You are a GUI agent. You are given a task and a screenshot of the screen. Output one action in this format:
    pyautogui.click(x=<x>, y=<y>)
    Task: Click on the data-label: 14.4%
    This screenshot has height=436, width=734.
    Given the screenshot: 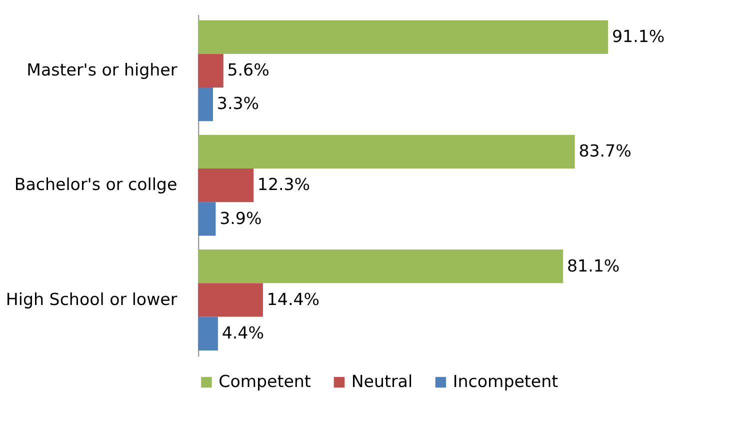 What is the action you would take?
    pyautogui.click(x=293, y=299)
    